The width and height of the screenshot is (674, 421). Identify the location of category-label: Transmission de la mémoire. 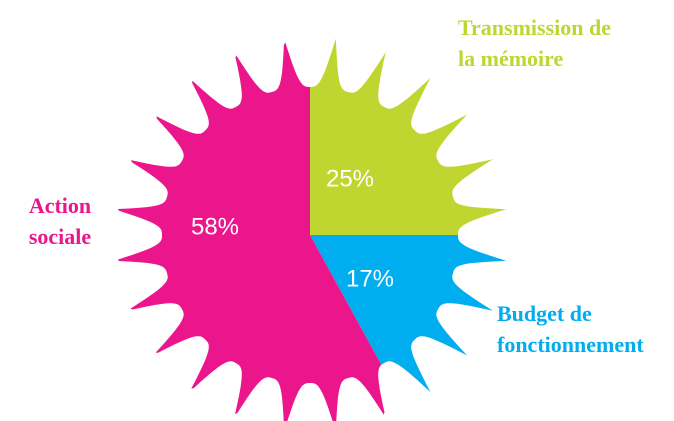
(535, 43).